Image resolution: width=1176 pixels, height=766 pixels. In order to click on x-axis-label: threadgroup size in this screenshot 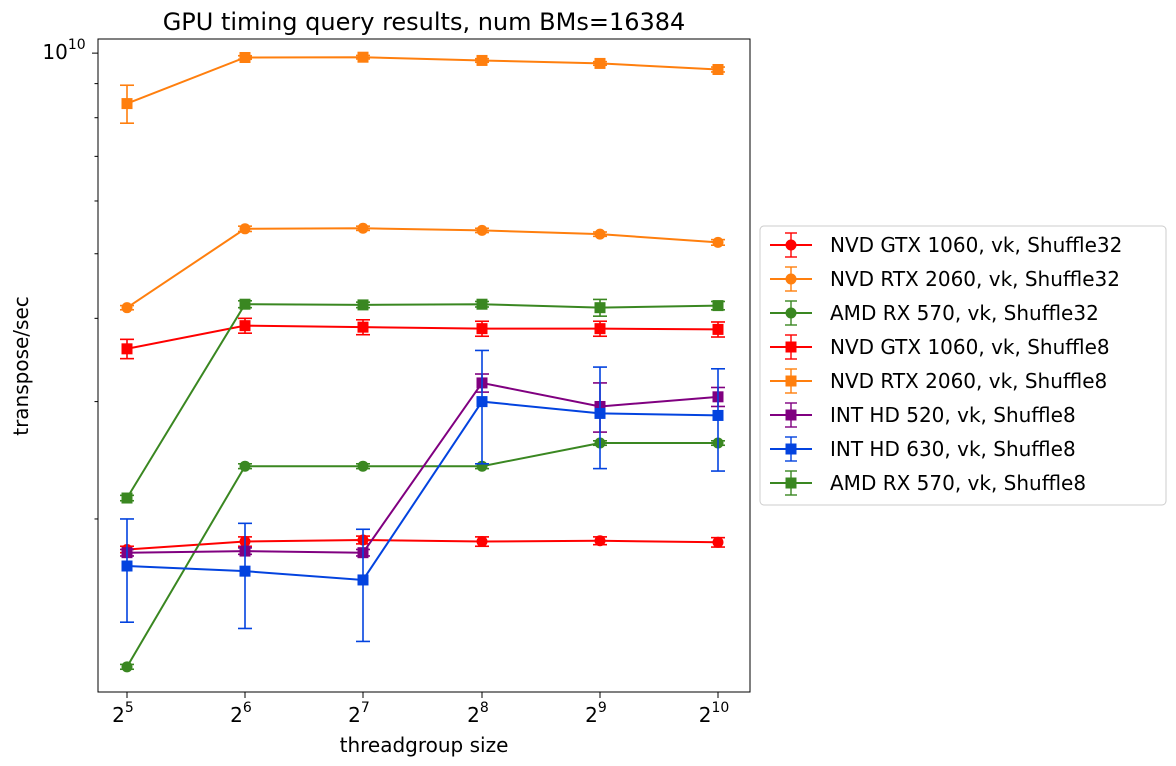, I will do `click(424, 745)`.